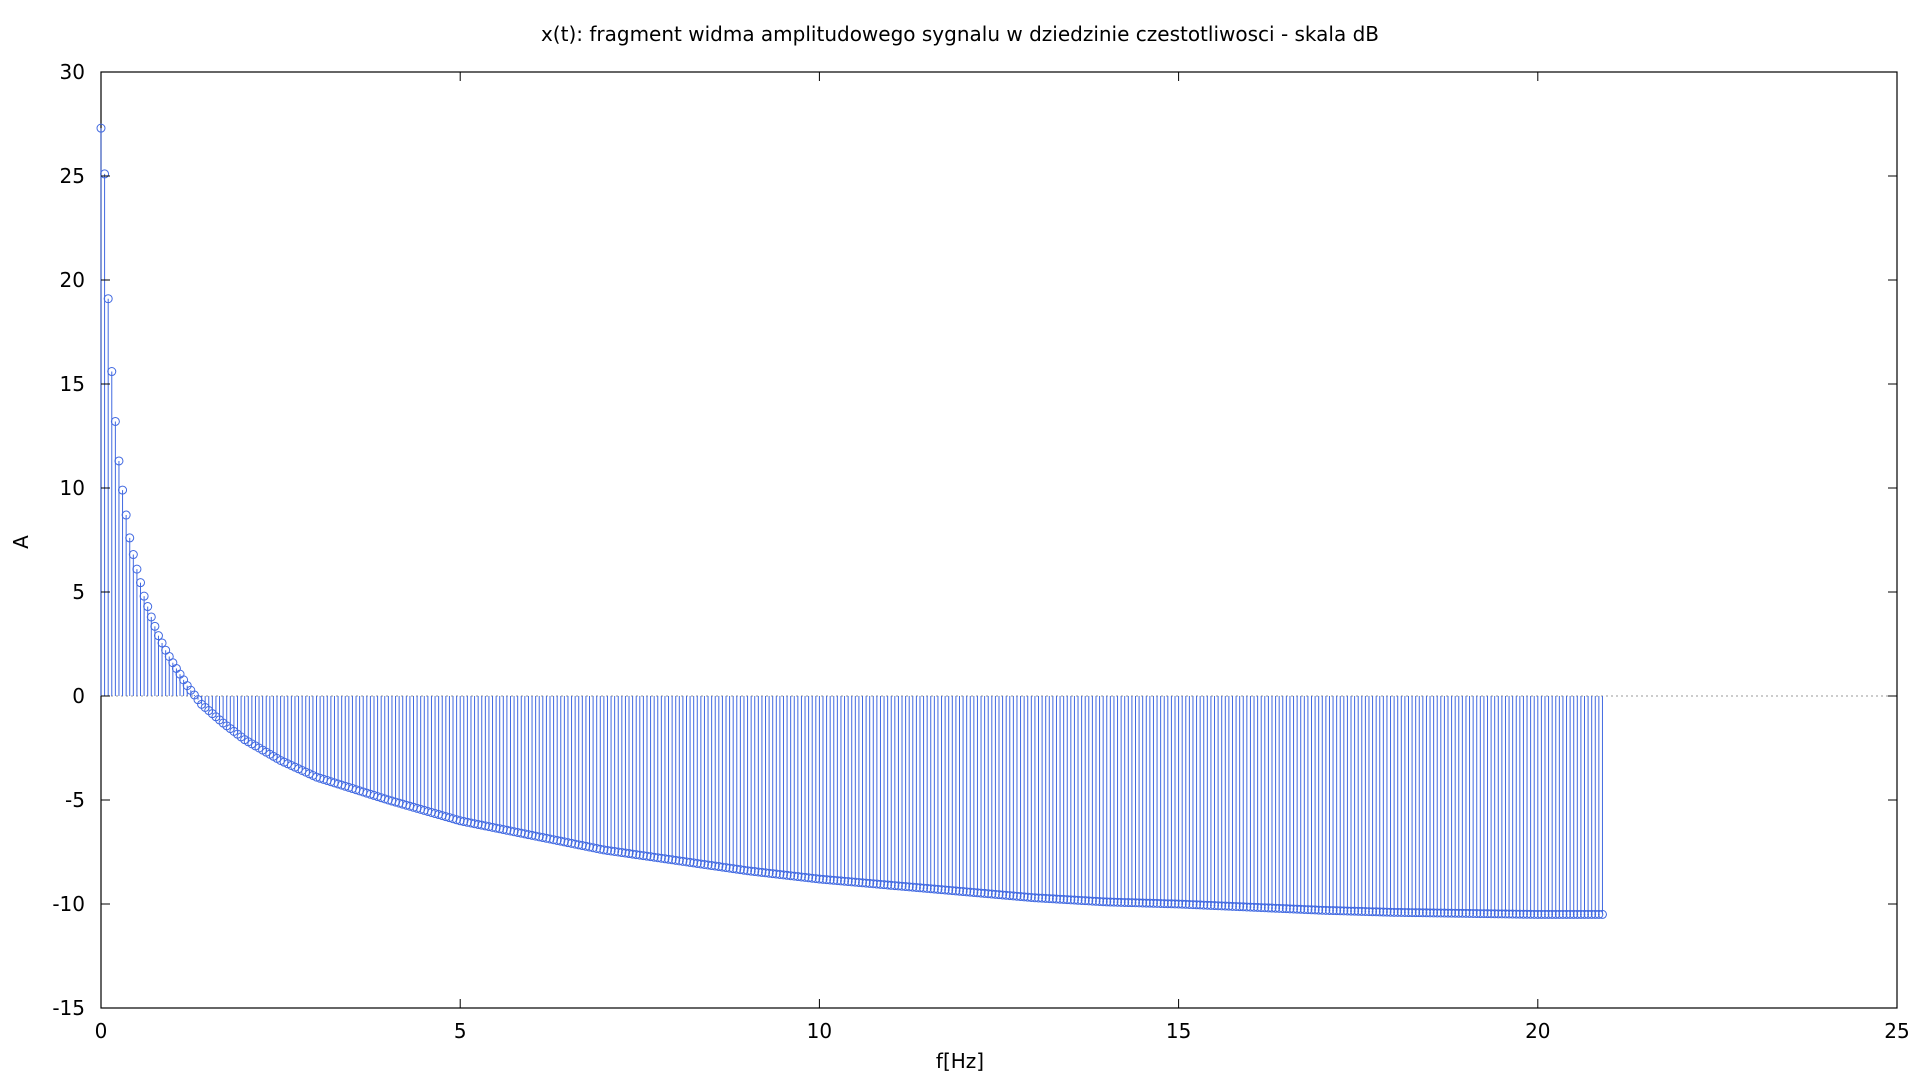 The image size is (1920, 1080). What do you see at coordinates (72, 176) in the screenshot?
I see `y-tick-label: 25` at bounding box center [72, 176].